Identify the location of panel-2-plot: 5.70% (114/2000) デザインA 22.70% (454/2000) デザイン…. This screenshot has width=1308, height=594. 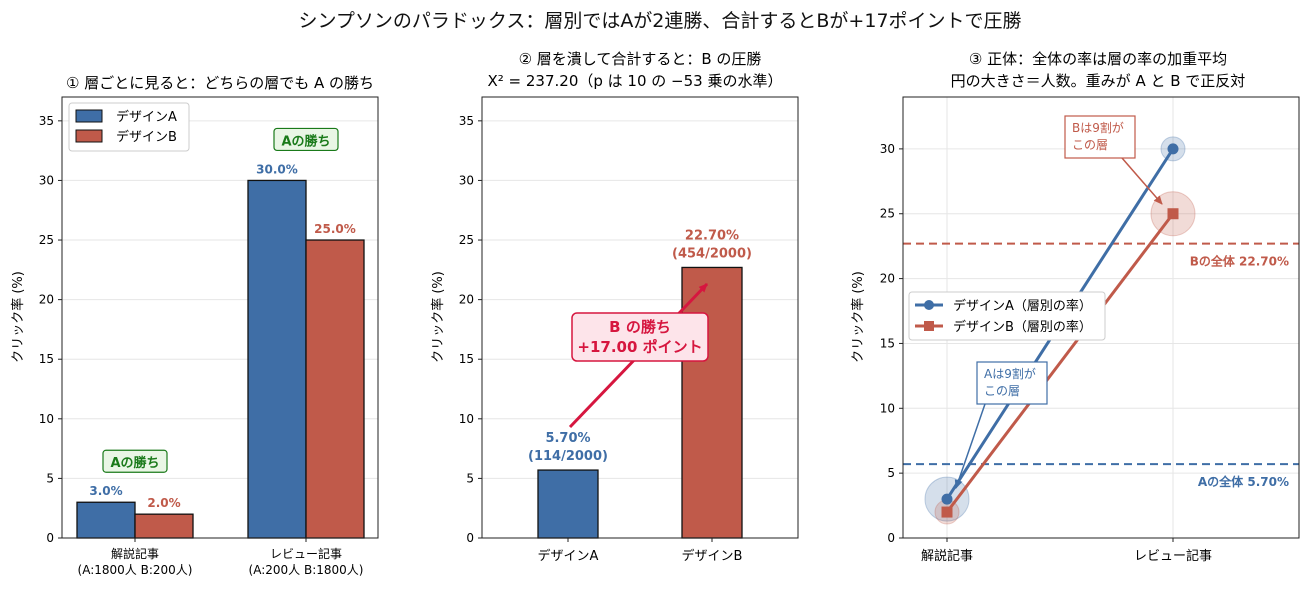
(640, 396).